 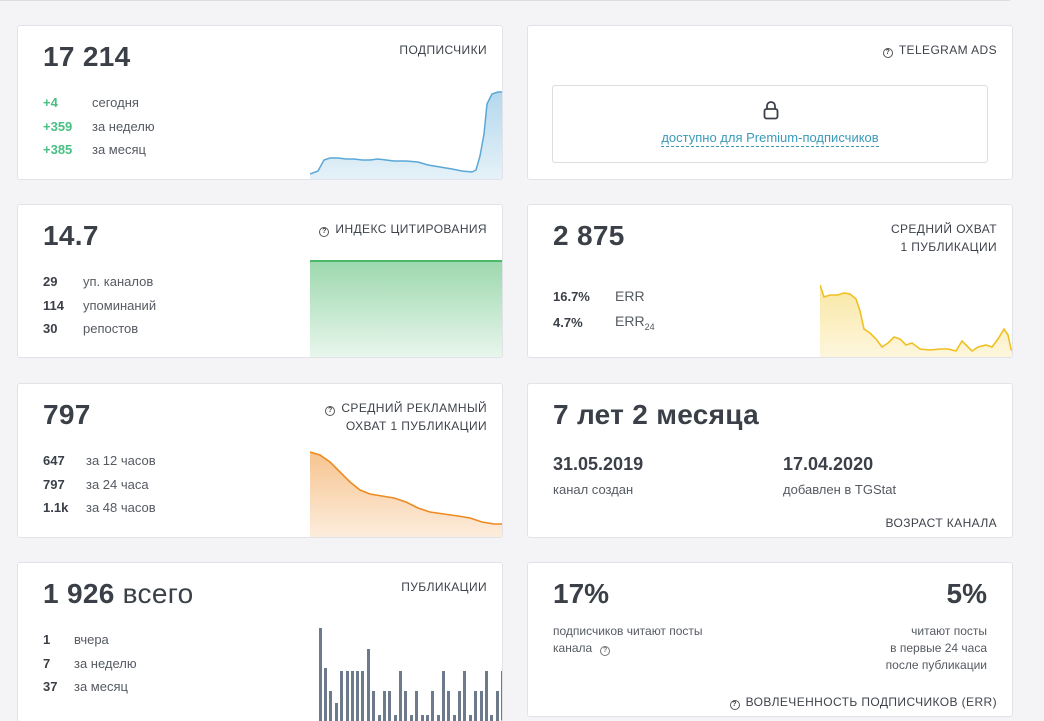 I want to click on ads-caption: ? TELEGRAM ADS, so click(x=939, y=50).